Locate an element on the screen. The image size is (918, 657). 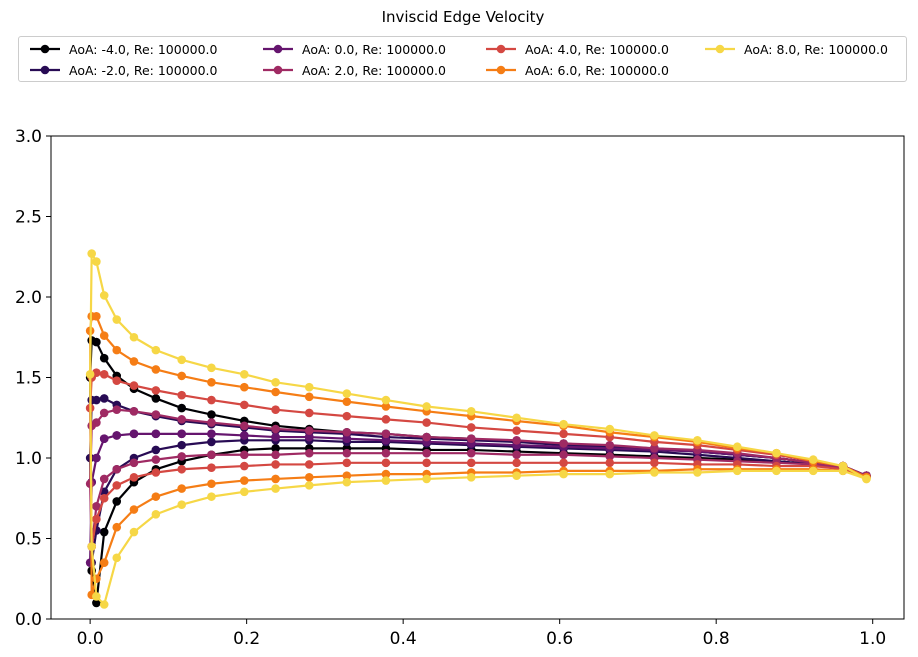
legend-entry: AoA: -4.0, Re: 100000.0 is located at coordinates (123, 49).